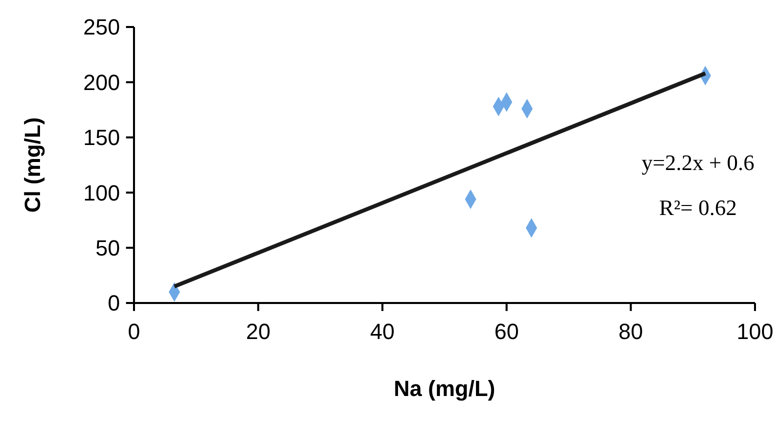 This screenshot has width=778, height=424. What do you see at coordinates (108, 248) in the screenshot?
I see `y-tick-label: 50` at bounding box center [108, 248].